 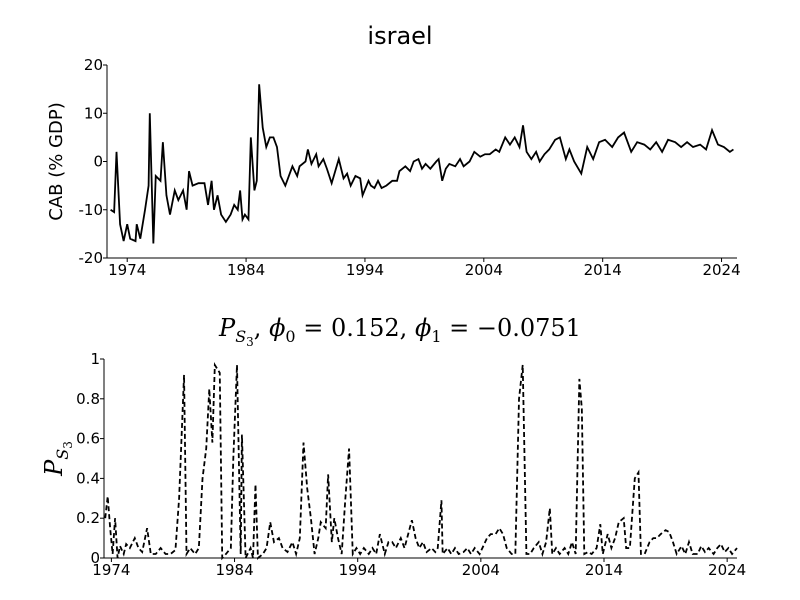 I want to click on math-part: 1, so click(x=436, y=336).